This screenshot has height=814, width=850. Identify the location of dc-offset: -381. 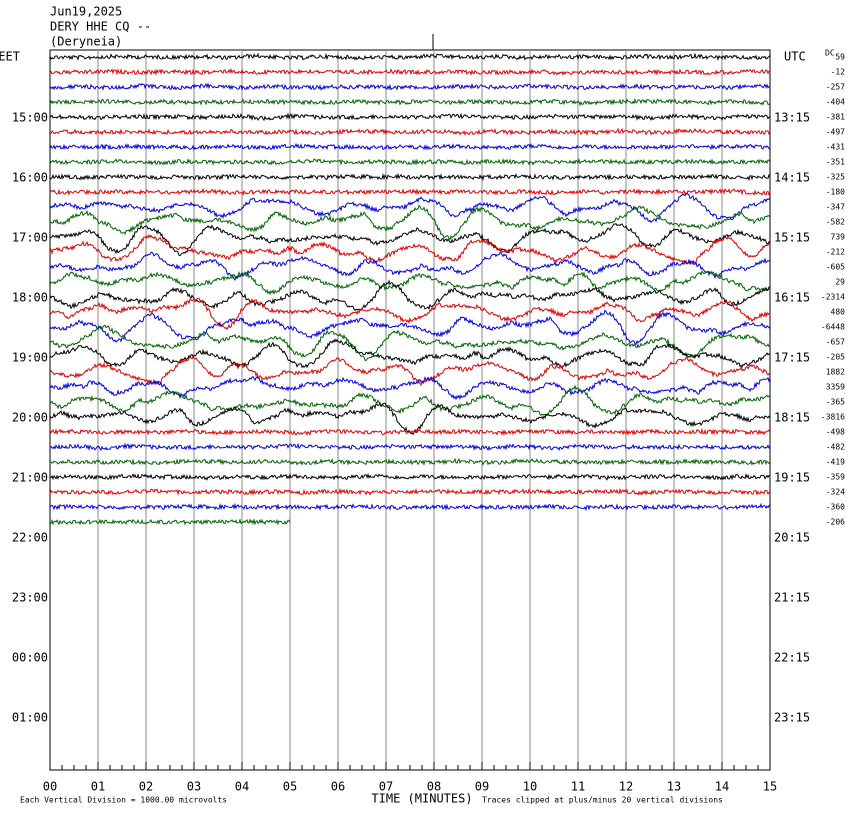
(835, 117).